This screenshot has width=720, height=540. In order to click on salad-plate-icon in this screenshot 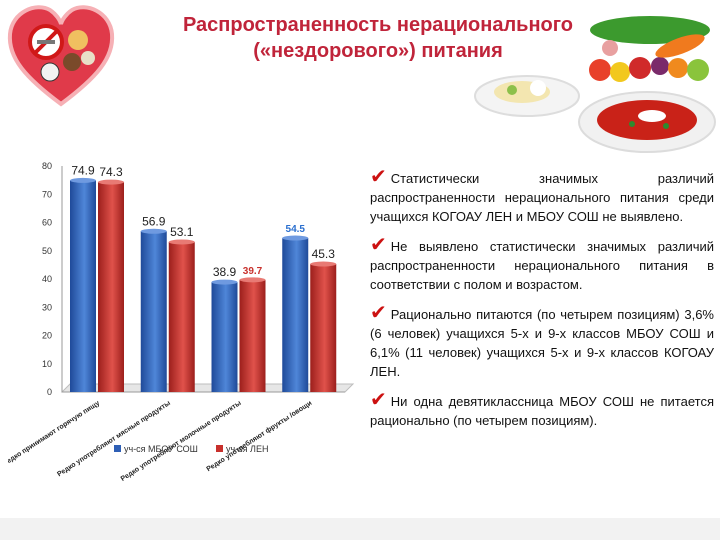, I will do `click(527, 96)`.